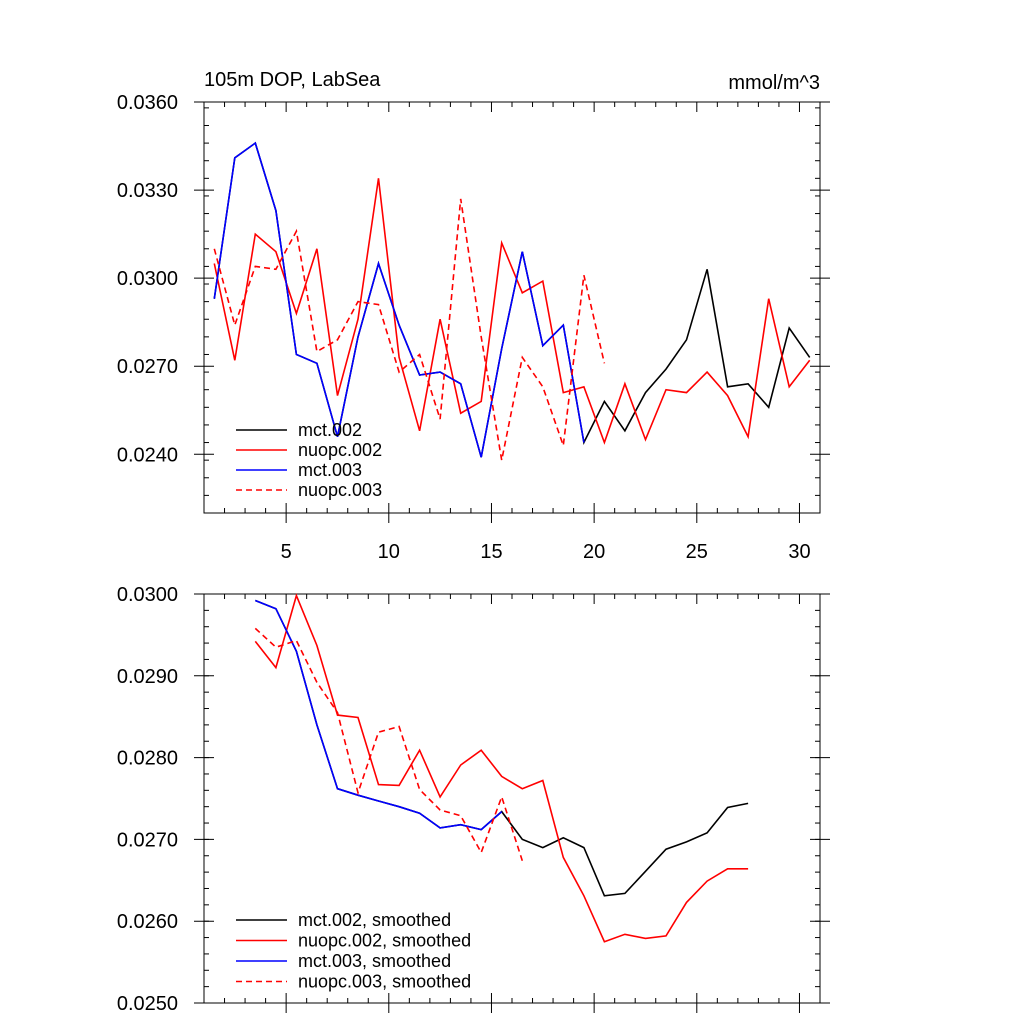  I want to click on chart-title: 105m DOP, LabSea, so click(292, 80).